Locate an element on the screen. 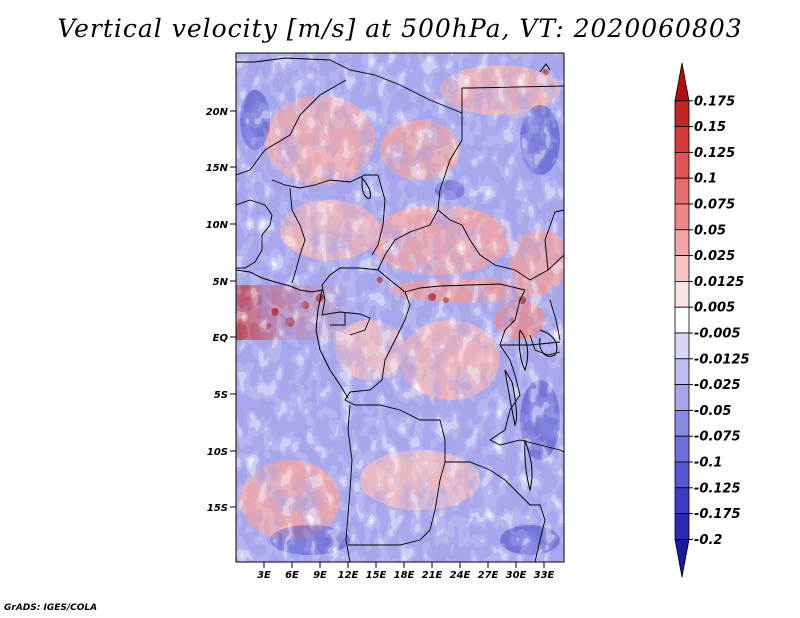  colorbar-label-12: -0.05 is located at coordinates (712, 411).